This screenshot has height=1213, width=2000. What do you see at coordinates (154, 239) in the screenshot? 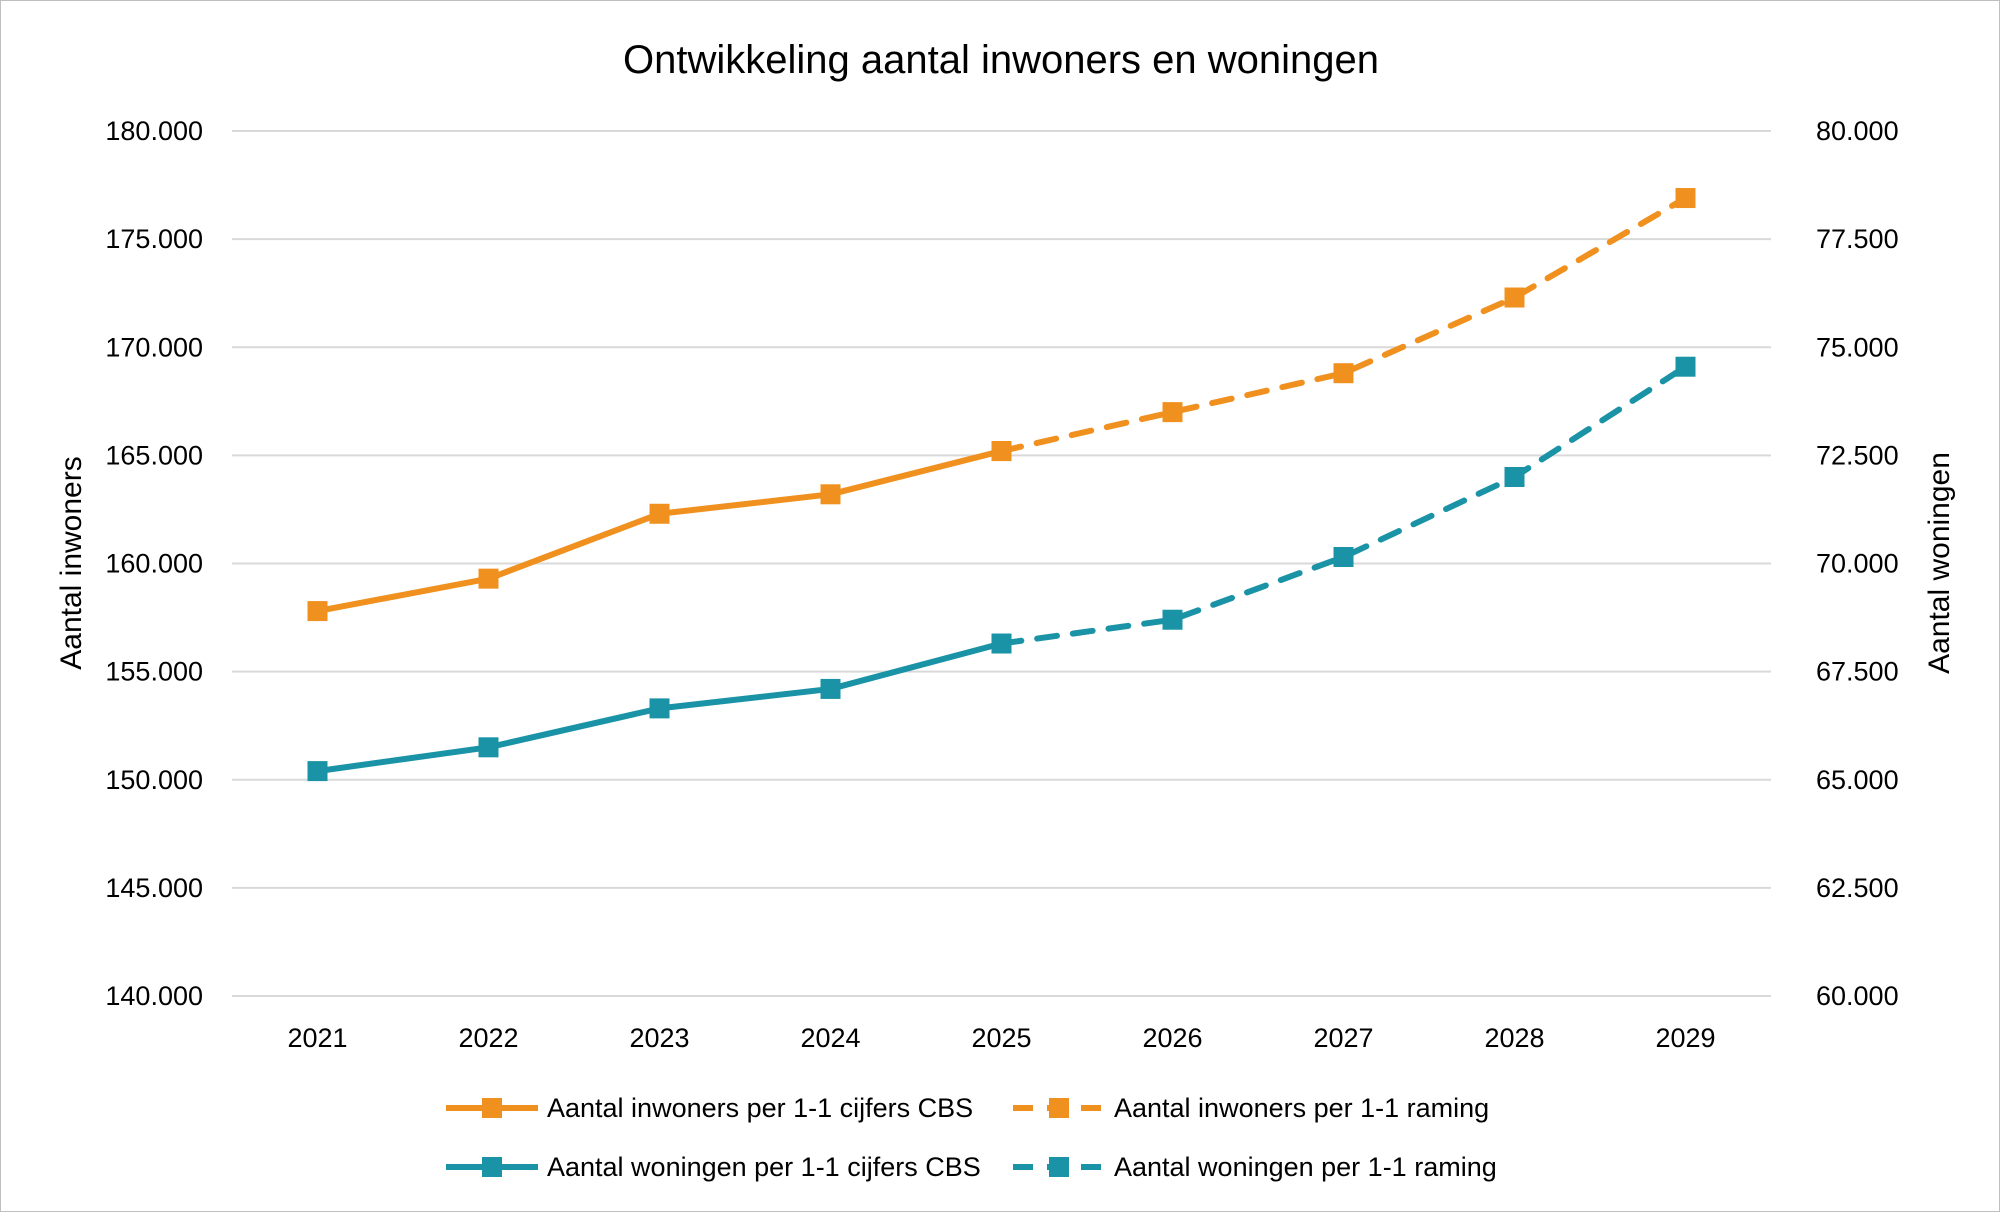
I see `left-tick-label: 175.000` at bounding box center [154, 239].